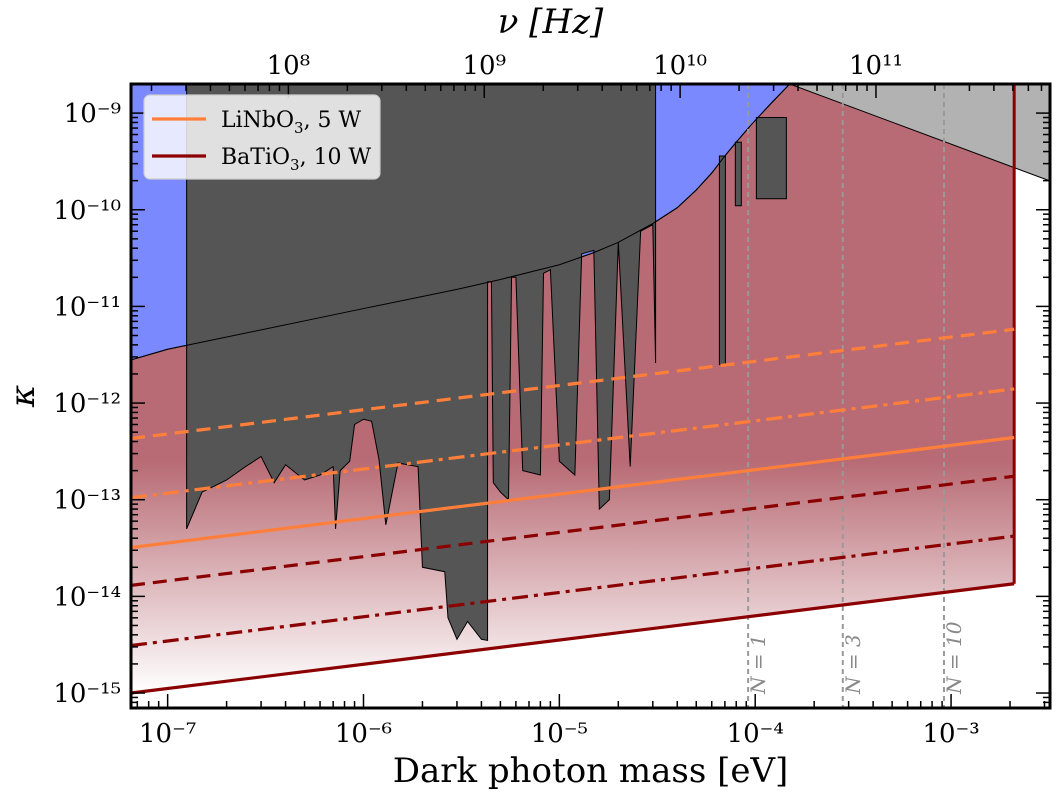 This screenshot has height=798, width=1058. I want to click on legend-label: LiNbO3, 5 W, so click(291, 122).